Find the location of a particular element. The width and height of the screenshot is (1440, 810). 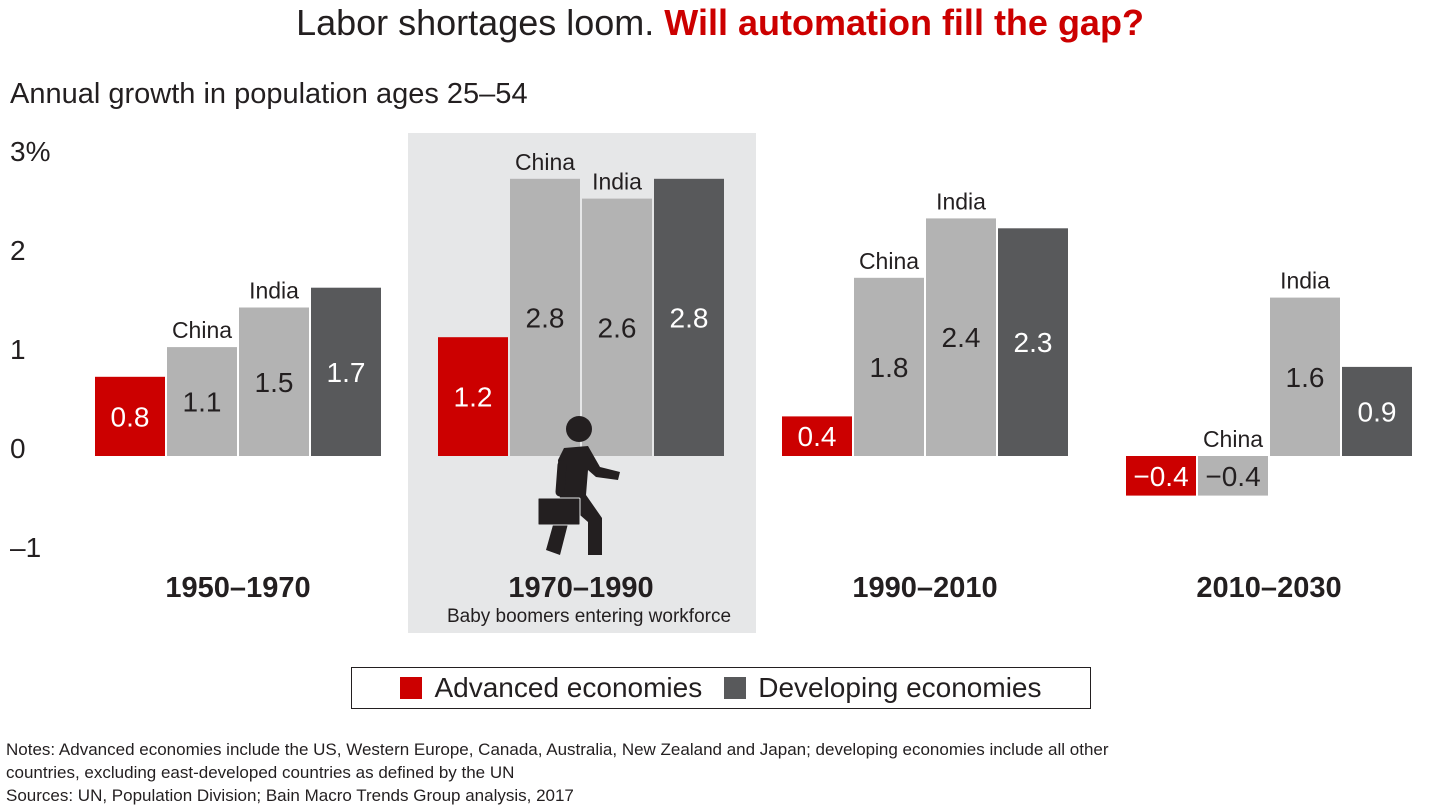

bar-value-label: 2.3 is located at coordinates (1033, 342).